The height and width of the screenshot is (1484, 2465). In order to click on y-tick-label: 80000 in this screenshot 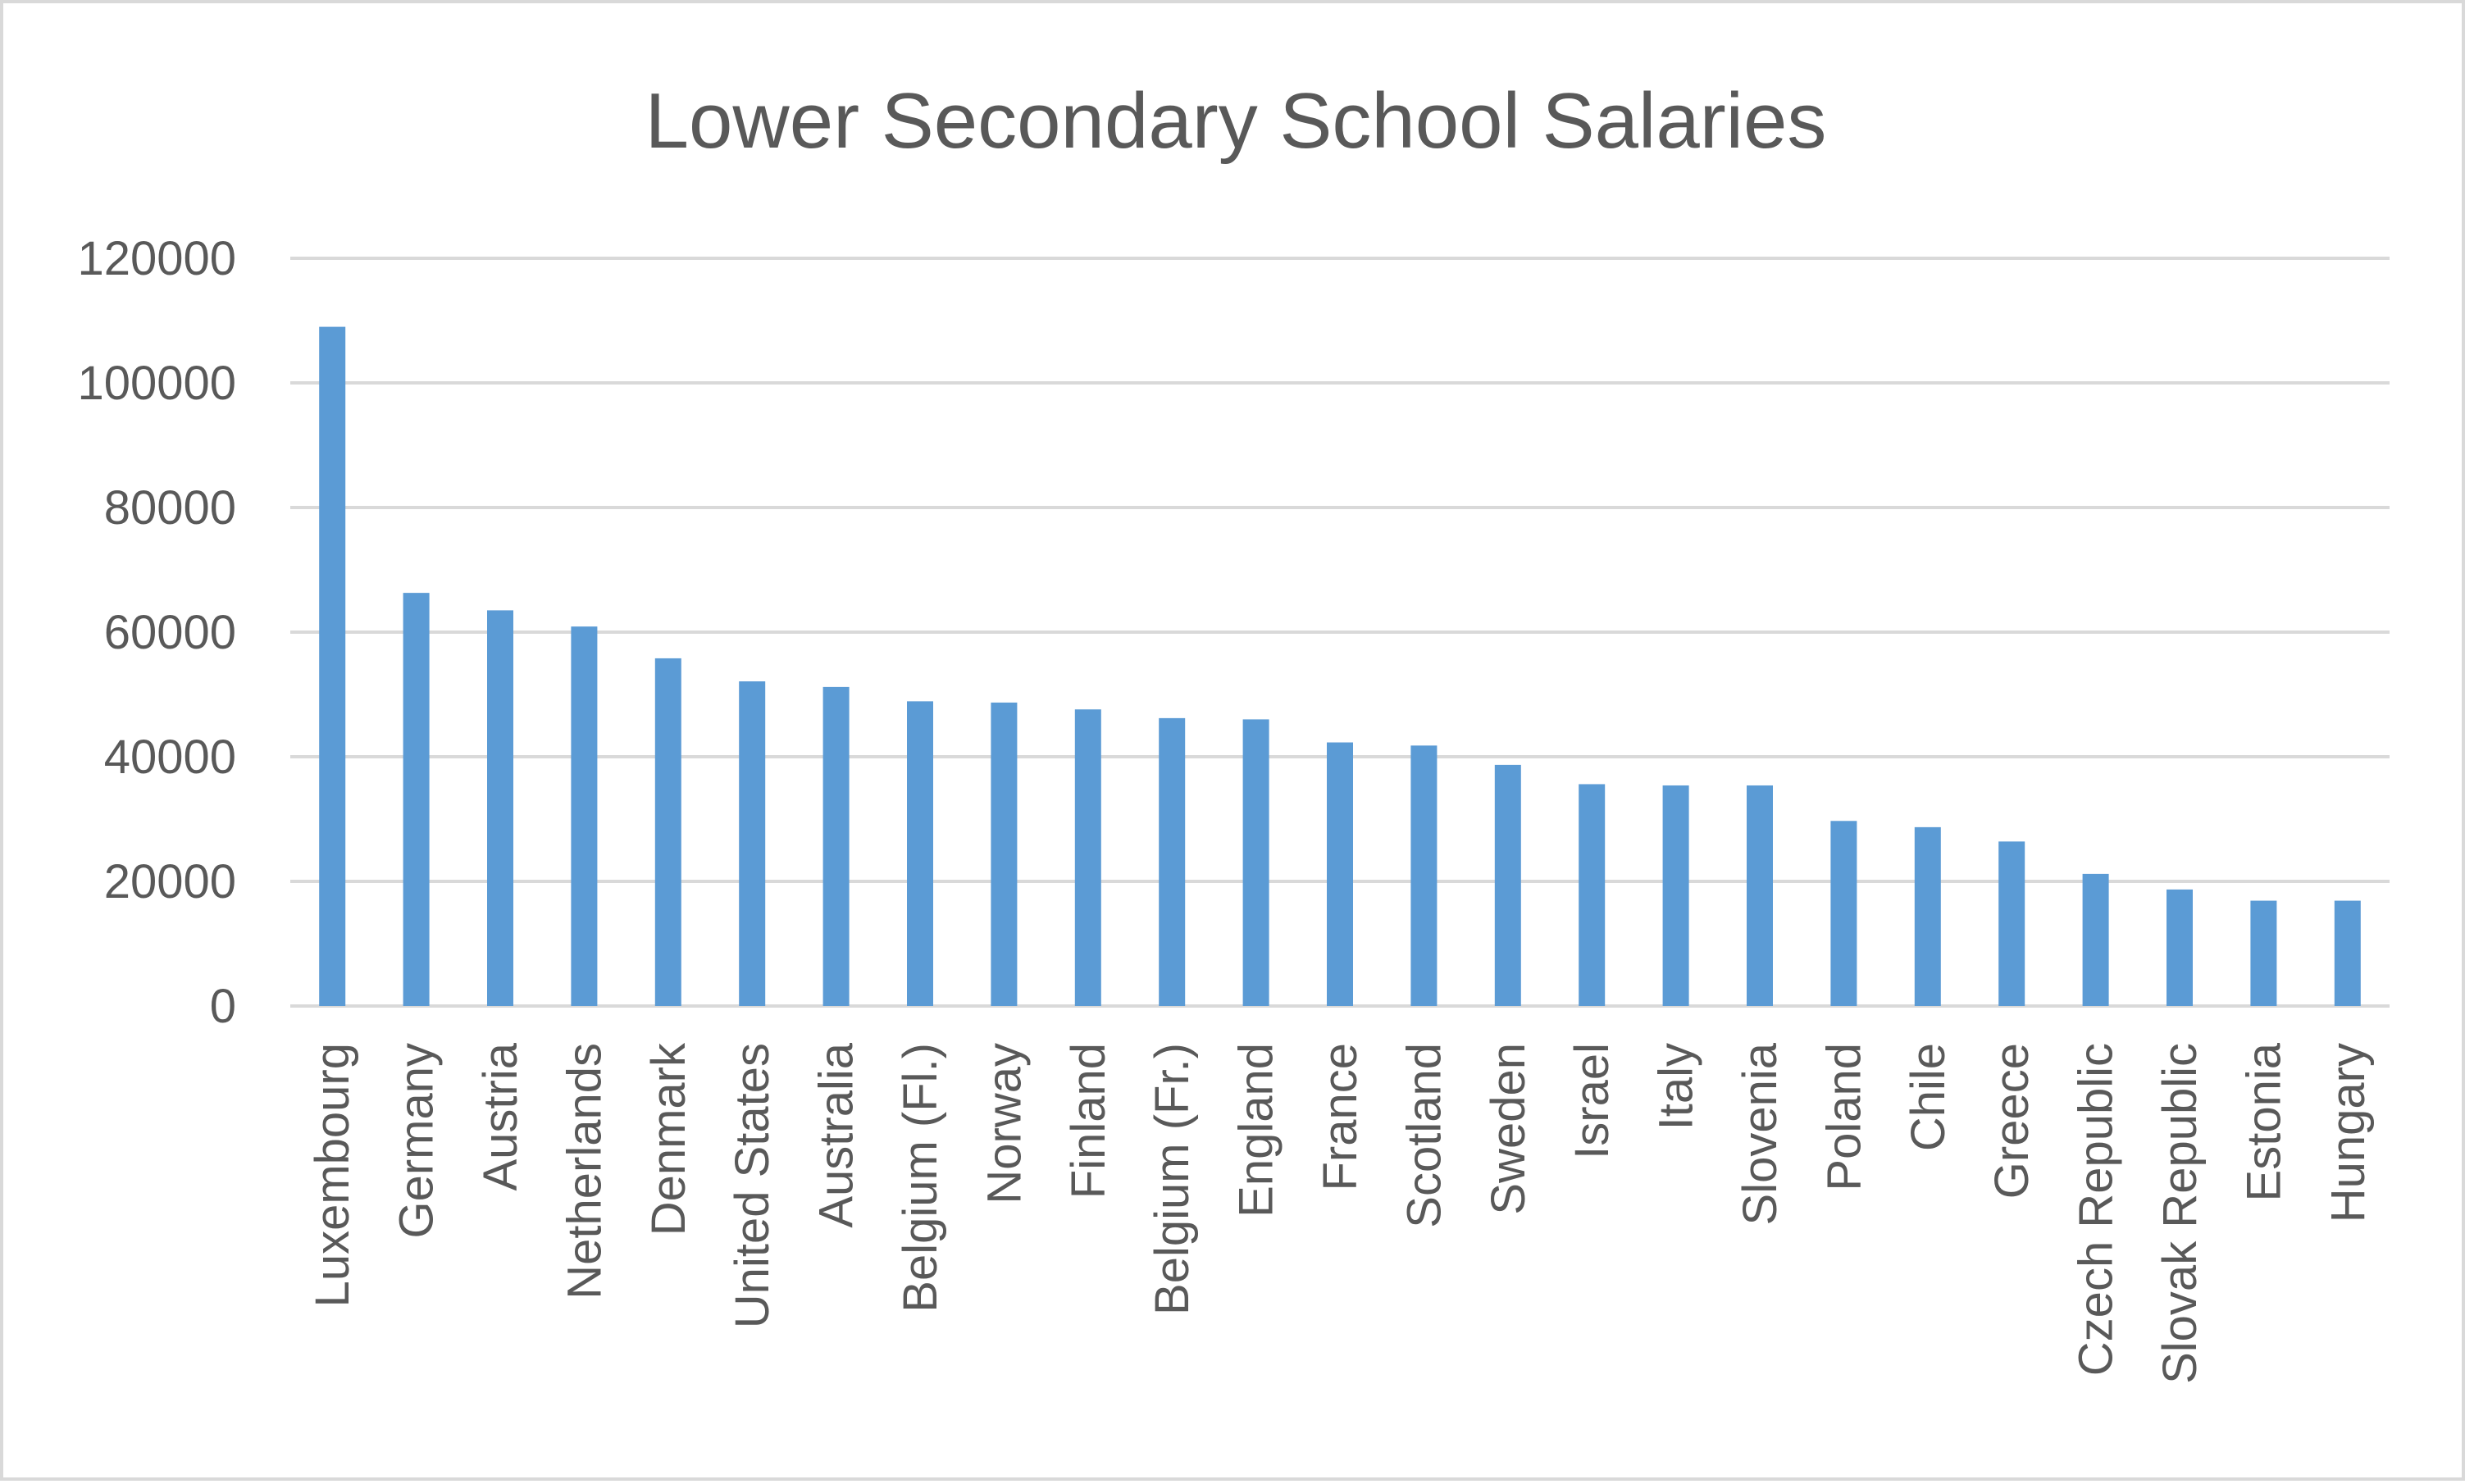, I will do `click(170, 508)`.